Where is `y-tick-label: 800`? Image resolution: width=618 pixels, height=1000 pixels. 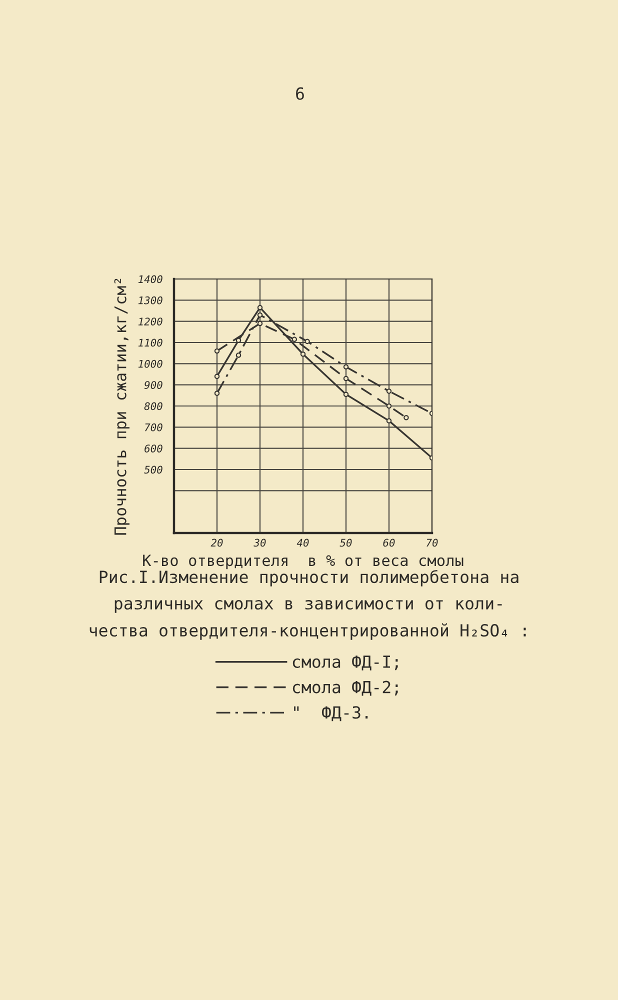
y-tick-label: 800 is located at coordinates (153, 406).